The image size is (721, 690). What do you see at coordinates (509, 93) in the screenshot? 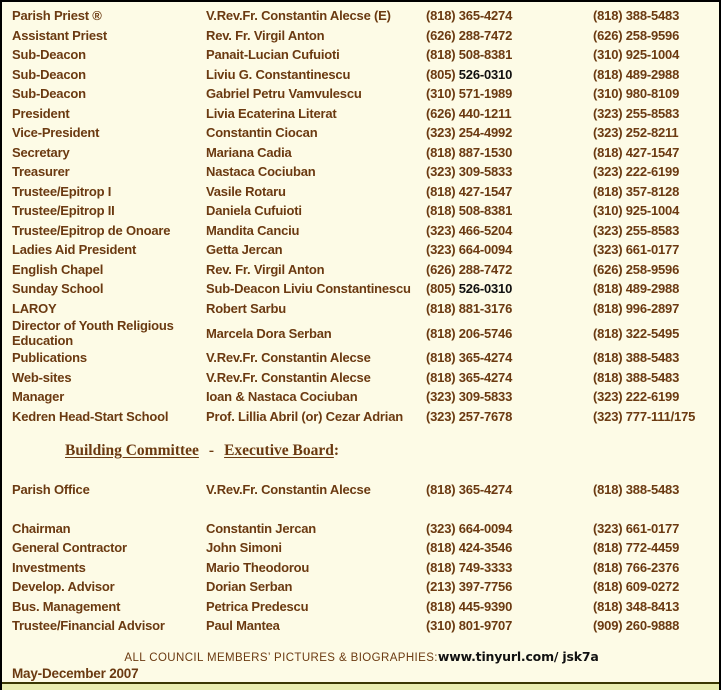
I see `phone-primary-cell: (310) 571-1989` at bounding box center [509, 93].